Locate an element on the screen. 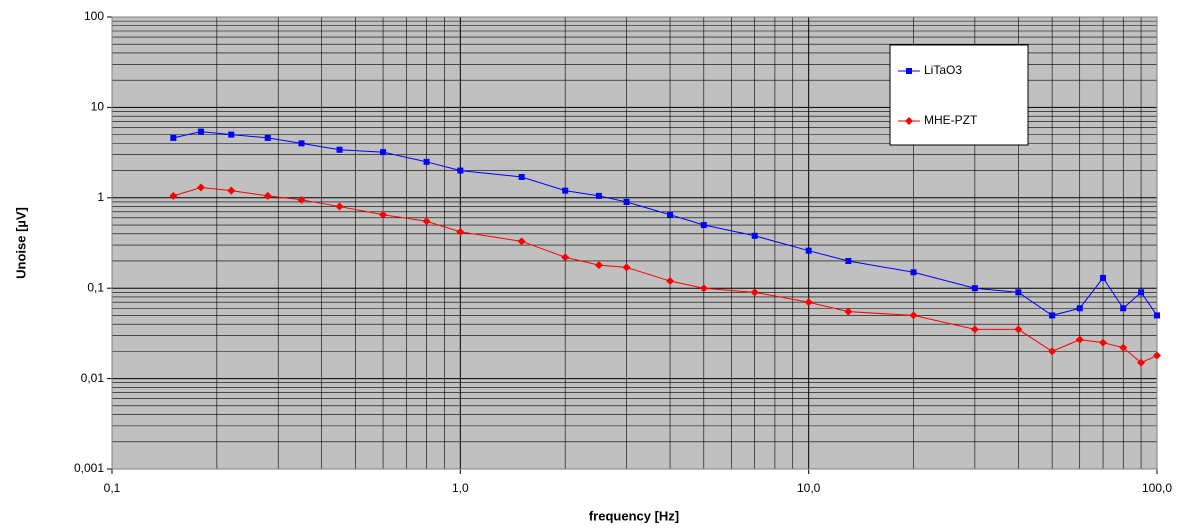 This screenshot has height=529, width=1183. y-tick-label: 1 is located at coordinates (100, 197).